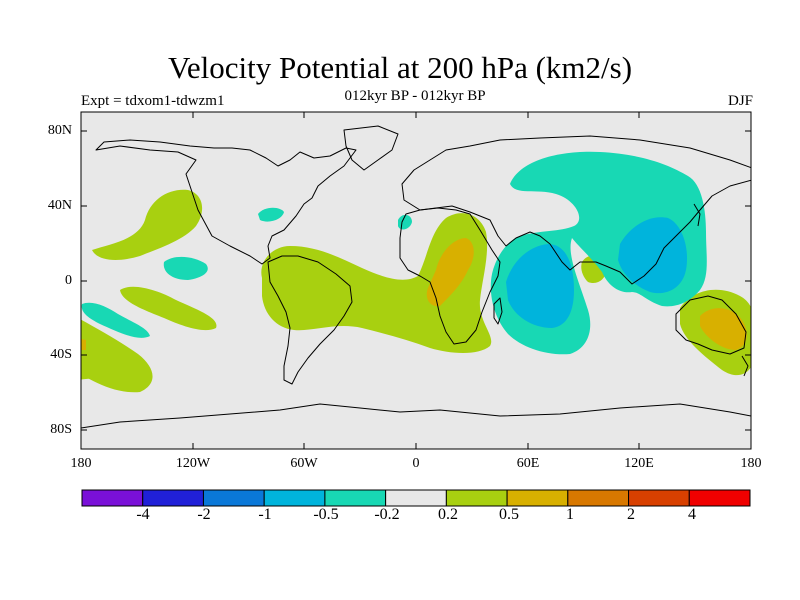 The width and height of the screenshot is (800, 600). Describe the element at coordinates (61, 354) in the screenshot. I see `lat-label-40s: 40S` at that location.